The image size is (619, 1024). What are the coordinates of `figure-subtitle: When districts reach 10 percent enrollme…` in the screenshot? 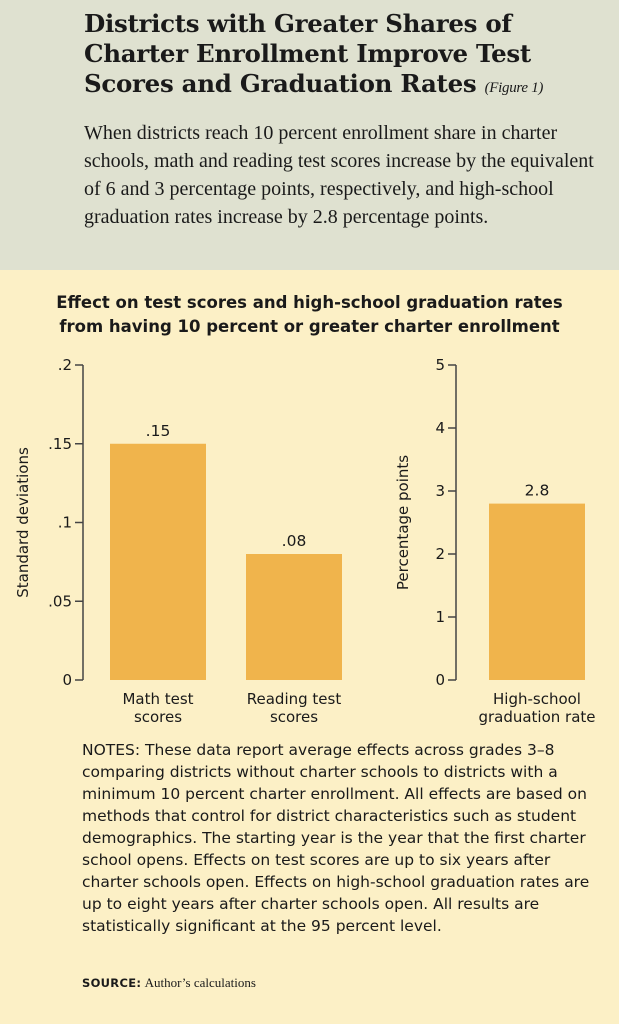 It's located at (339, 175).